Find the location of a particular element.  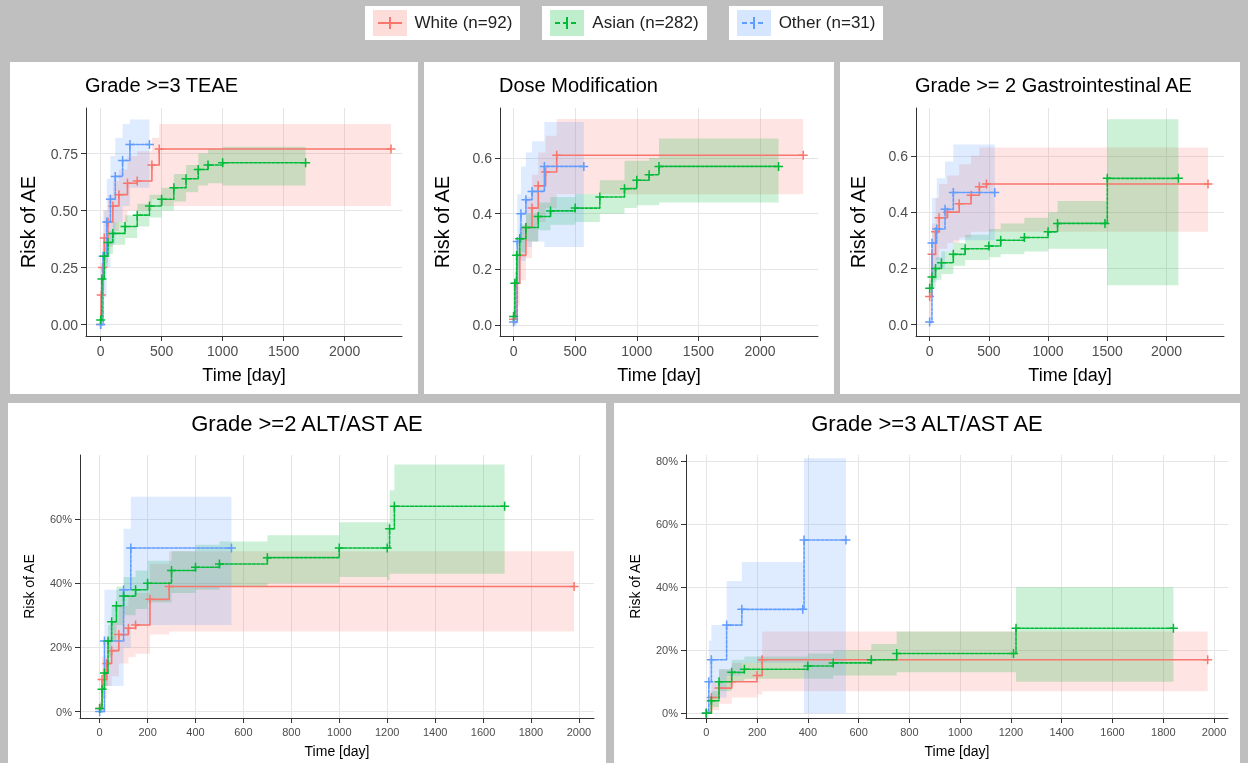

y-tick-label: 0.25 is located at coordinates (64, 267).